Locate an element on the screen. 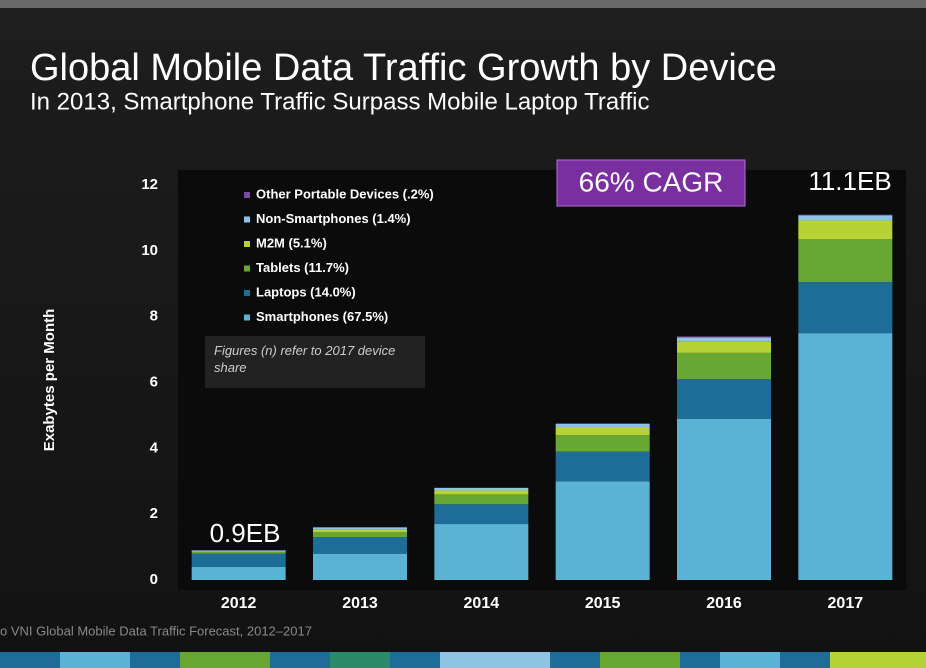 Image resolution: width=926 pixels, height=668 pixels. legend-label: Smartphones (67.5%) is located at coordinates (322, 316).